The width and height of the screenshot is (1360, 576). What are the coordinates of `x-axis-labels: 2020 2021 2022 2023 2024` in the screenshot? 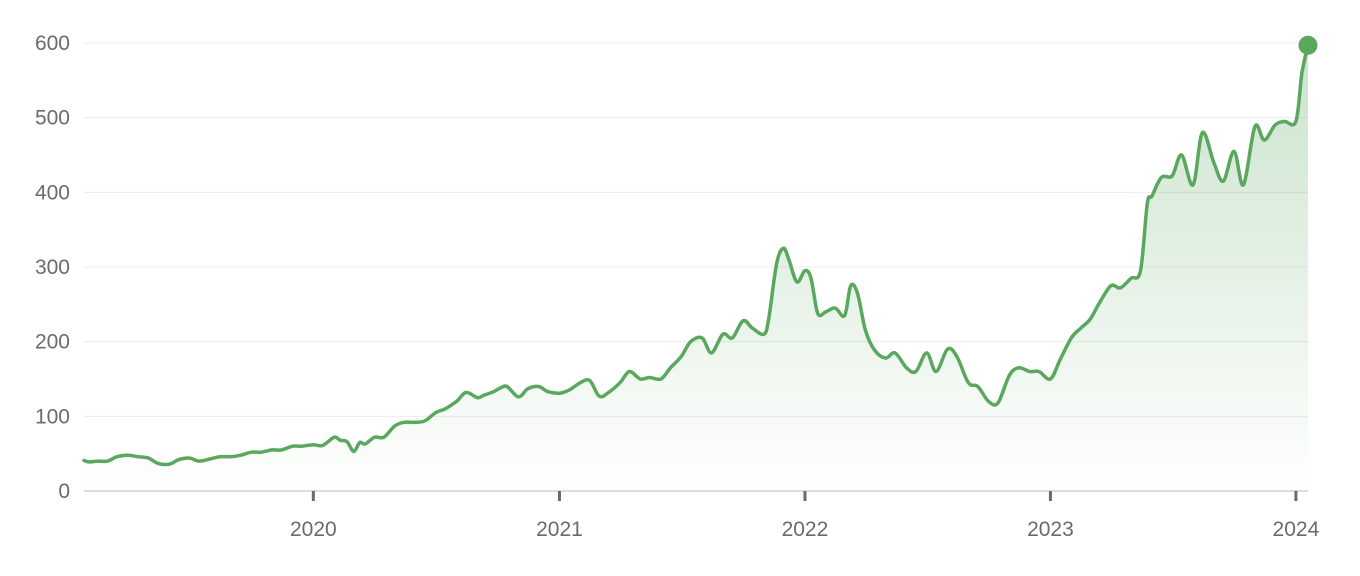 It's located at (805, 529).